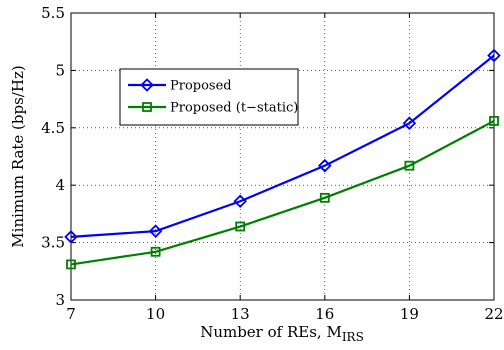  I want to click on y-tick-label: 3, so click(60, 300).